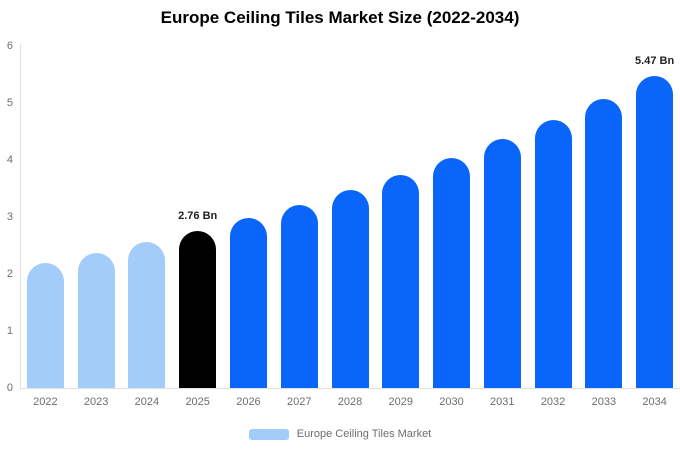 Image resolution: width=680 pixels, height=450 pixels. Describe the element at coordinates (350, 388) in the screenshot. I see `x-axis-line` at that location.